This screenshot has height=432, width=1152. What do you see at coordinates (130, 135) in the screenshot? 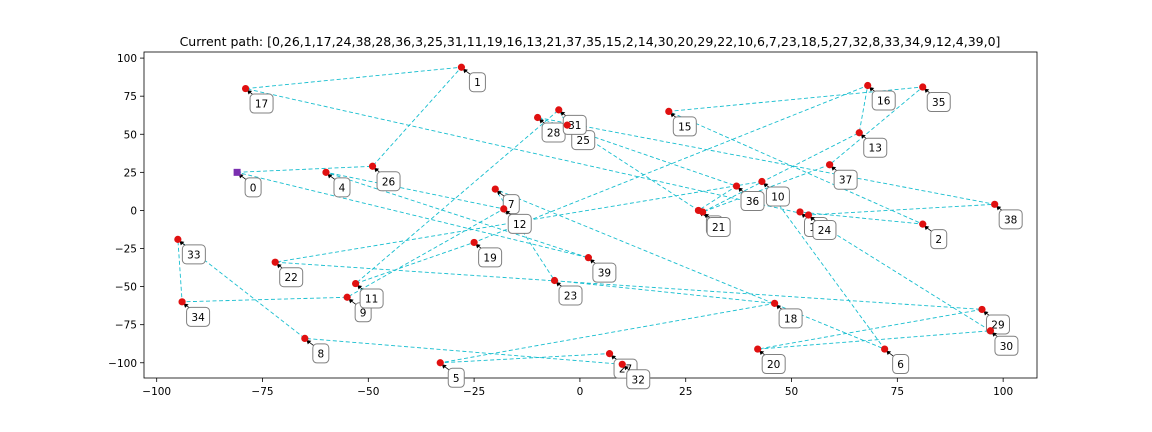
I see `y-tick-label: 50` at bounding box center [130, 135].